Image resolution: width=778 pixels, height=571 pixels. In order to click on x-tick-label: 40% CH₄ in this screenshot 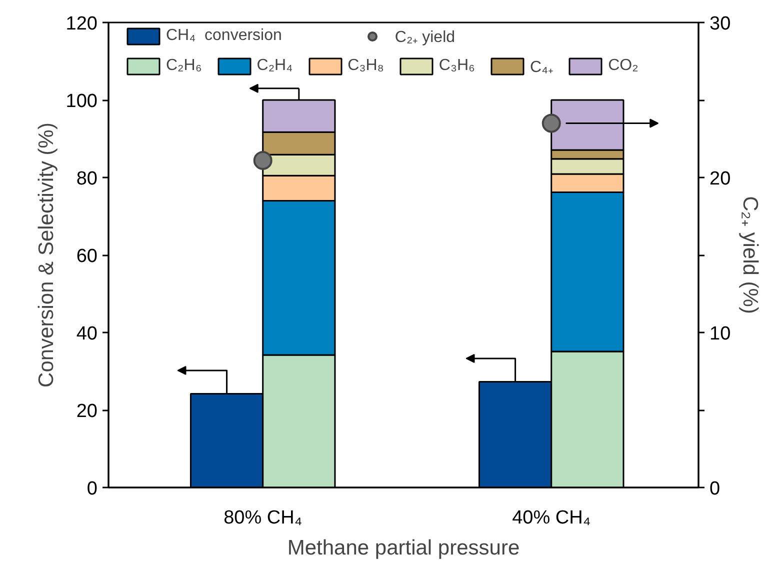, I will do `click(551, 518)`.